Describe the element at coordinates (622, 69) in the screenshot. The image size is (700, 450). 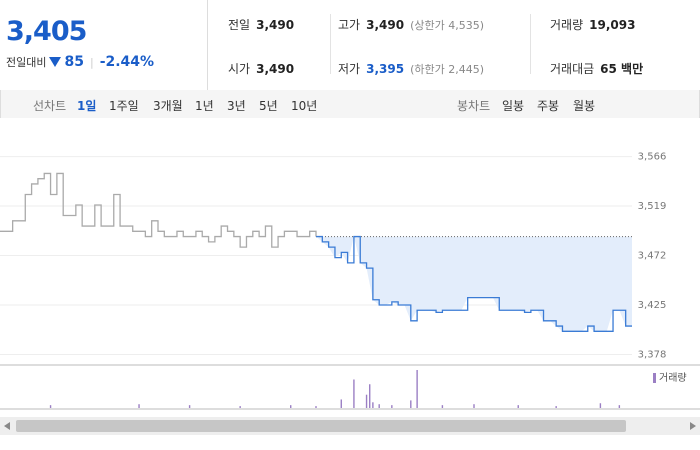
I see `stat-value: 65 백만` at that location.